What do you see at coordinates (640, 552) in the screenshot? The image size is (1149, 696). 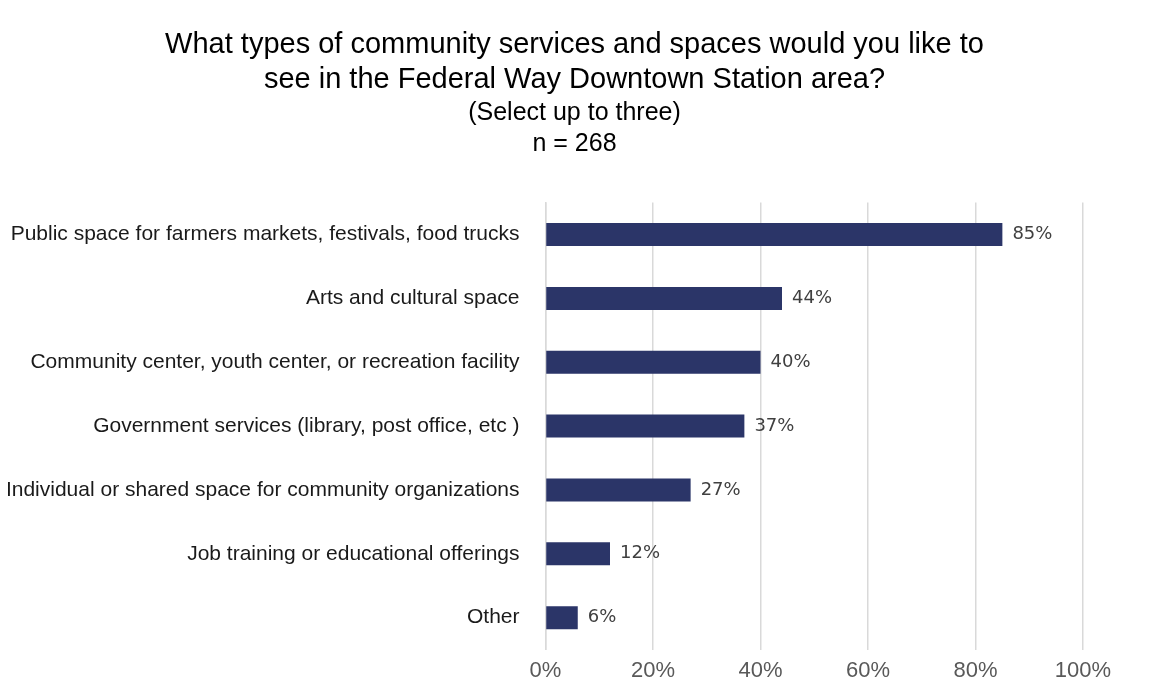 I see `data-label: 12%` at bounding box center [640, 552].